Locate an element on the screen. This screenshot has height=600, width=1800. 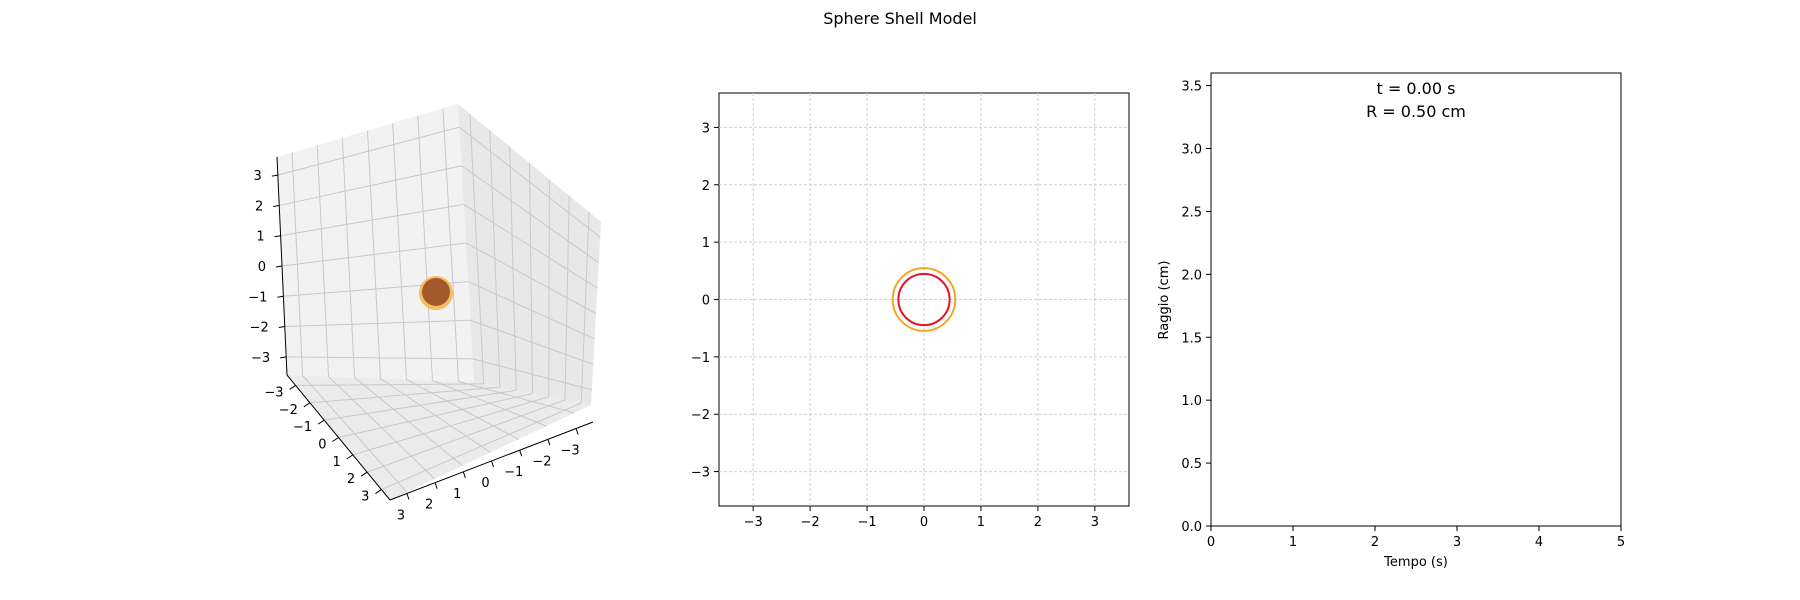
z-tick-label: 2 is located at coordinates (259, 206).